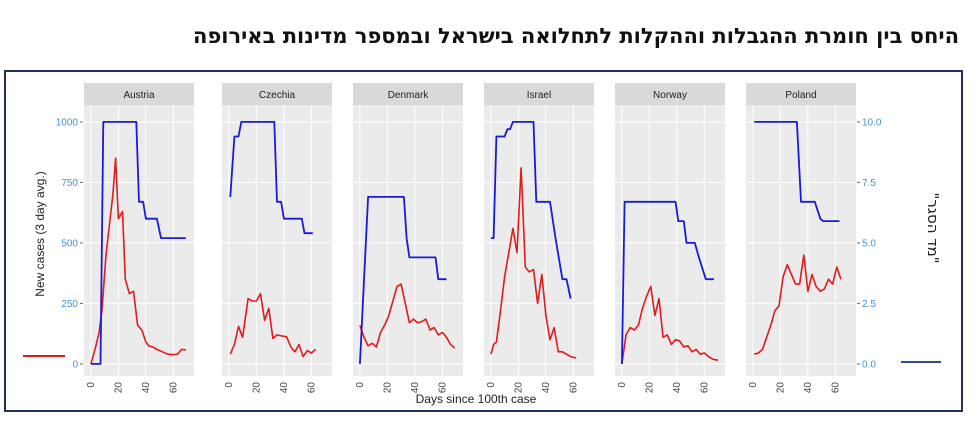 Image resolution: width=977 pixels, height=426 pixels. Describe the element at coordinates (69, 243) in the screenshot. I see `y-left-tick-label: 500` at that location.